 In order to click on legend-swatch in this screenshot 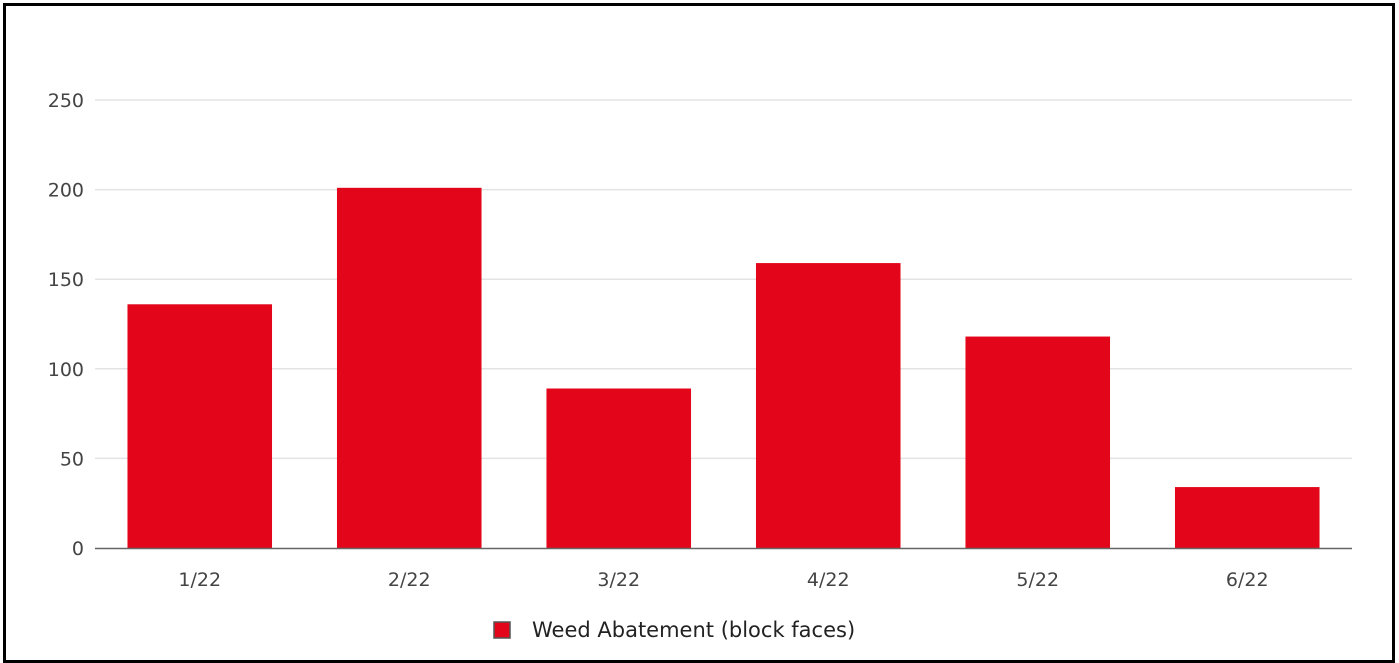, I will do `click(502, 630)`.